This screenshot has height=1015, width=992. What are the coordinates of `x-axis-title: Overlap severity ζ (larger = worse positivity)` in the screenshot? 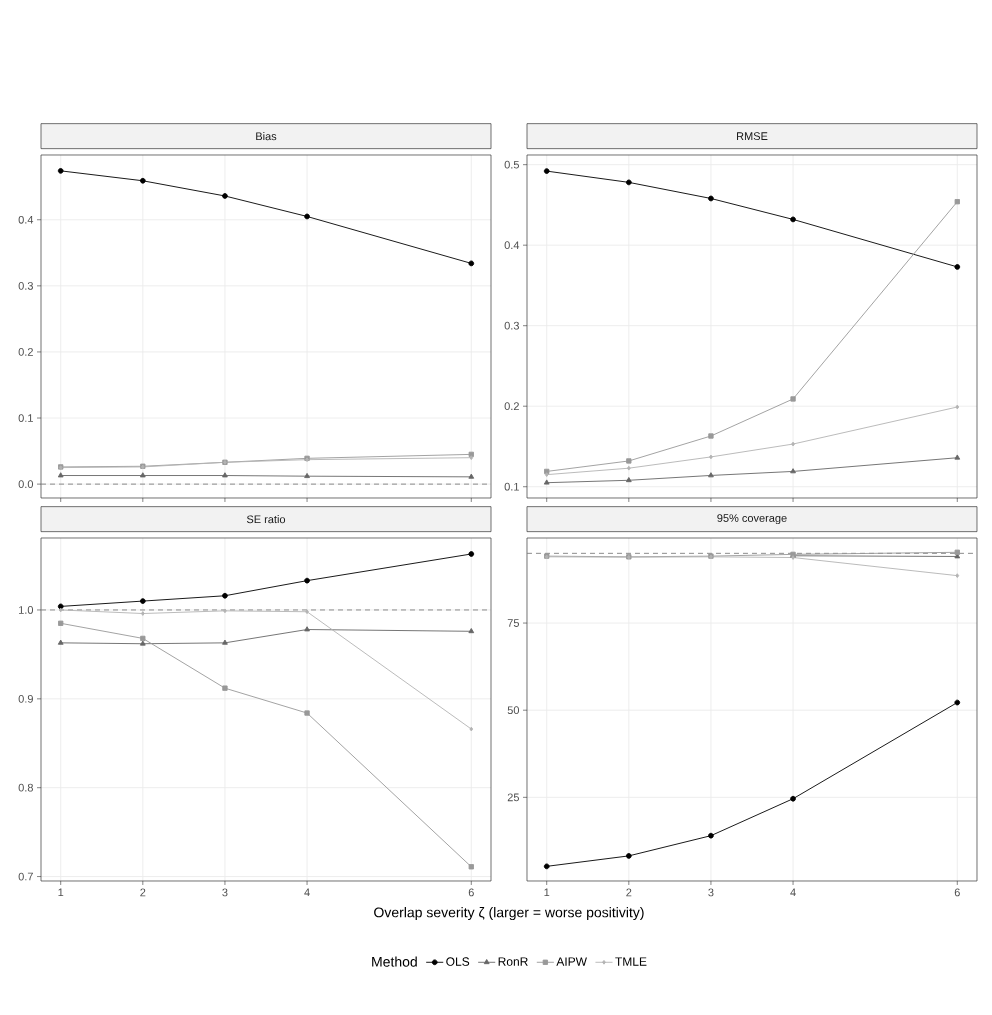 It's located at (509, 914).